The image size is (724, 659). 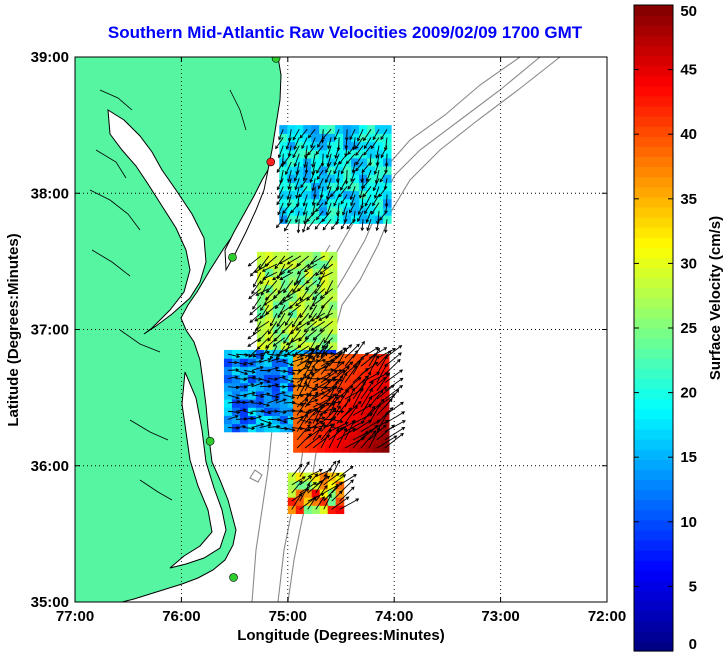 What do you see at coordinates (50, 57) in the screenshot?
I see `y-tick-label: 39:00` at bounding box center [50, 57].